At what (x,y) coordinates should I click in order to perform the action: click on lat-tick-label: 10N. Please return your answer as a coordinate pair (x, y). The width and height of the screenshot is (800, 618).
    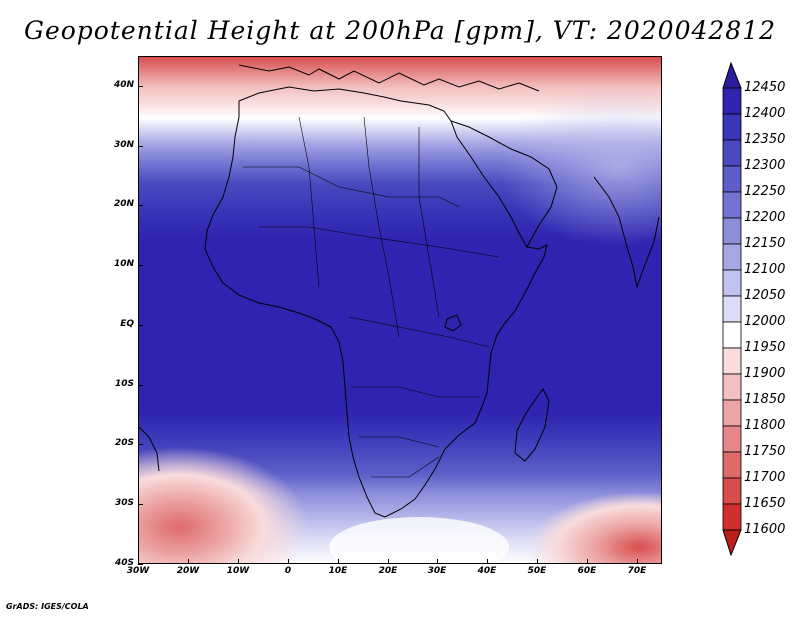
    Looking at the image, I should click on (123, 264).